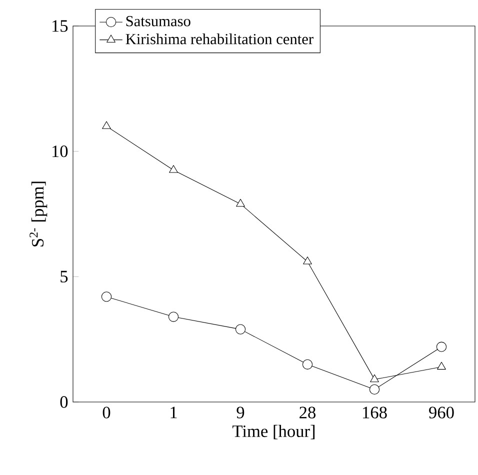 The height and width of the screenshot is (475, 478). Describe the element at coordinates (64, 276) in the screenshot. I see `y-tick-label: 5` at that location.